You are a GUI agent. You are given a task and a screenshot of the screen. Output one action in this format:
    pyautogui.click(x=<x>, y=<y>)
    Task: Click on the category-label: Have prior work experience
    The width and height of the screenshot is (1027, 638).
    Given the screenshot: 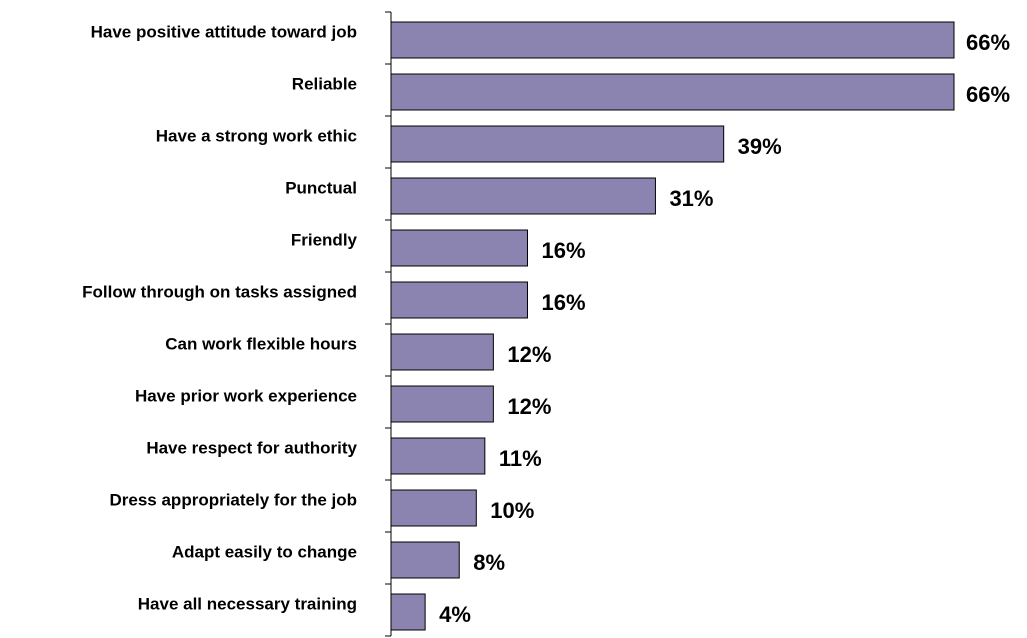 What is the action you would take?
    pyautogui.click(x=246, y=395)
    